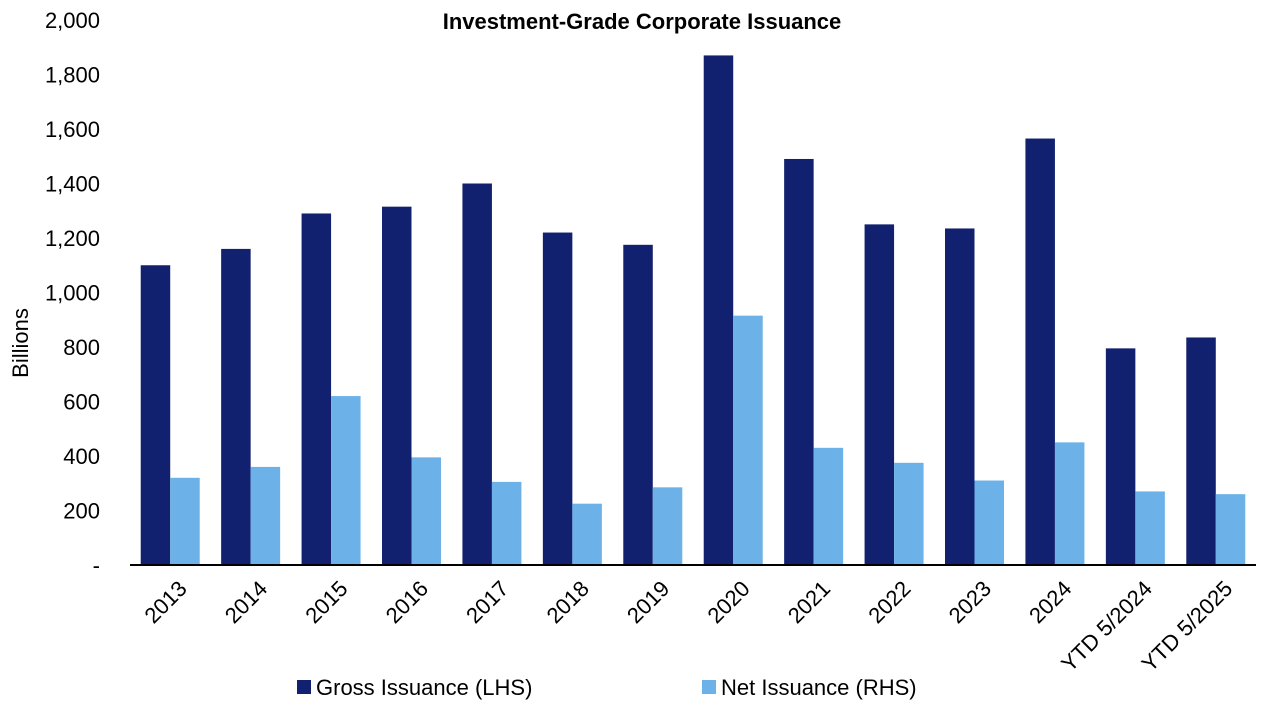 This screenshot has width=1280, height=721. I want to click on y-tick-label: 1,800, so click(72, 75).